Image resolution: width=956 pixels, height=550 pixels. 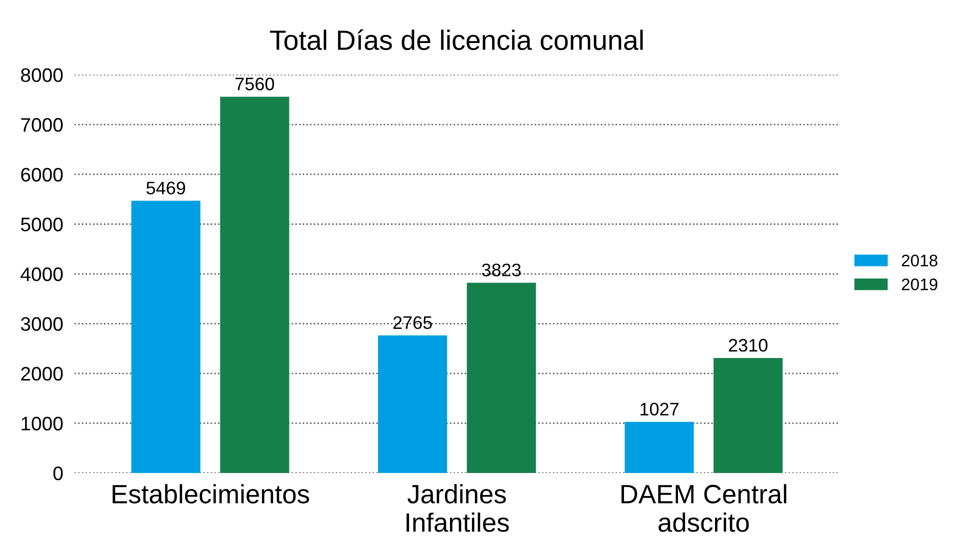 What do you see at coordinates (412, 323) in the screenshot?
I see `data-label: 2765` at bounding box center [412, 323].